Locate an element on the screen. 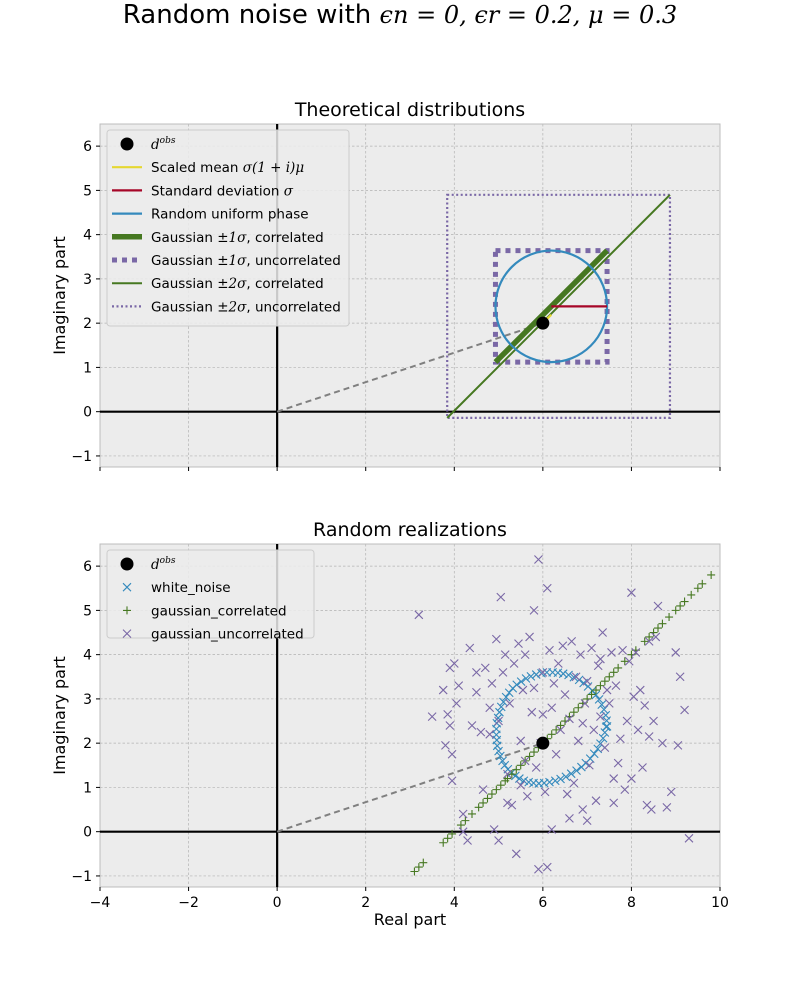 This screenshot has height=1000, width=800. x-axis-label: Real part is located at coordinates (410, 919).